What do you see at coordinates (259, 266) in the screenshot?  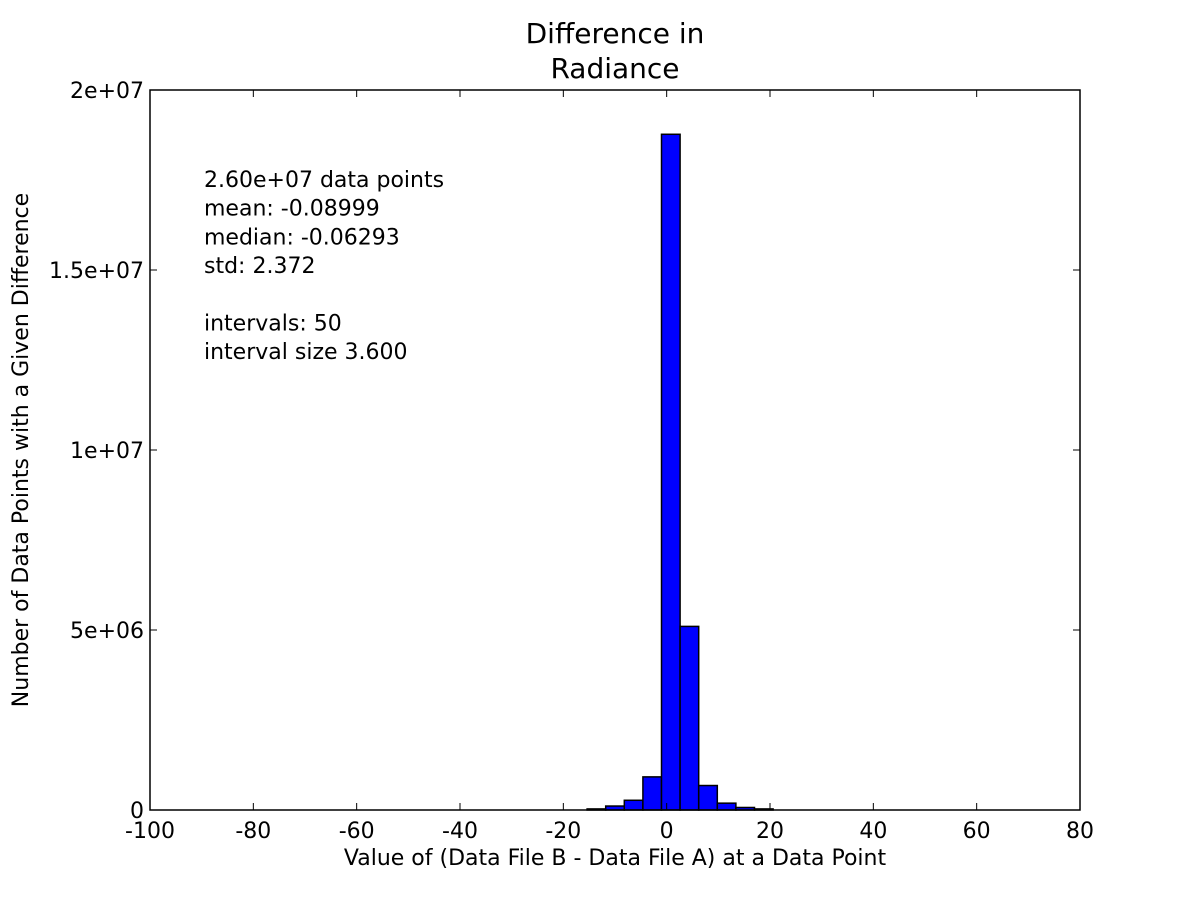 I see `stats-line: std: 2.372` at bounding box center [259, 266].